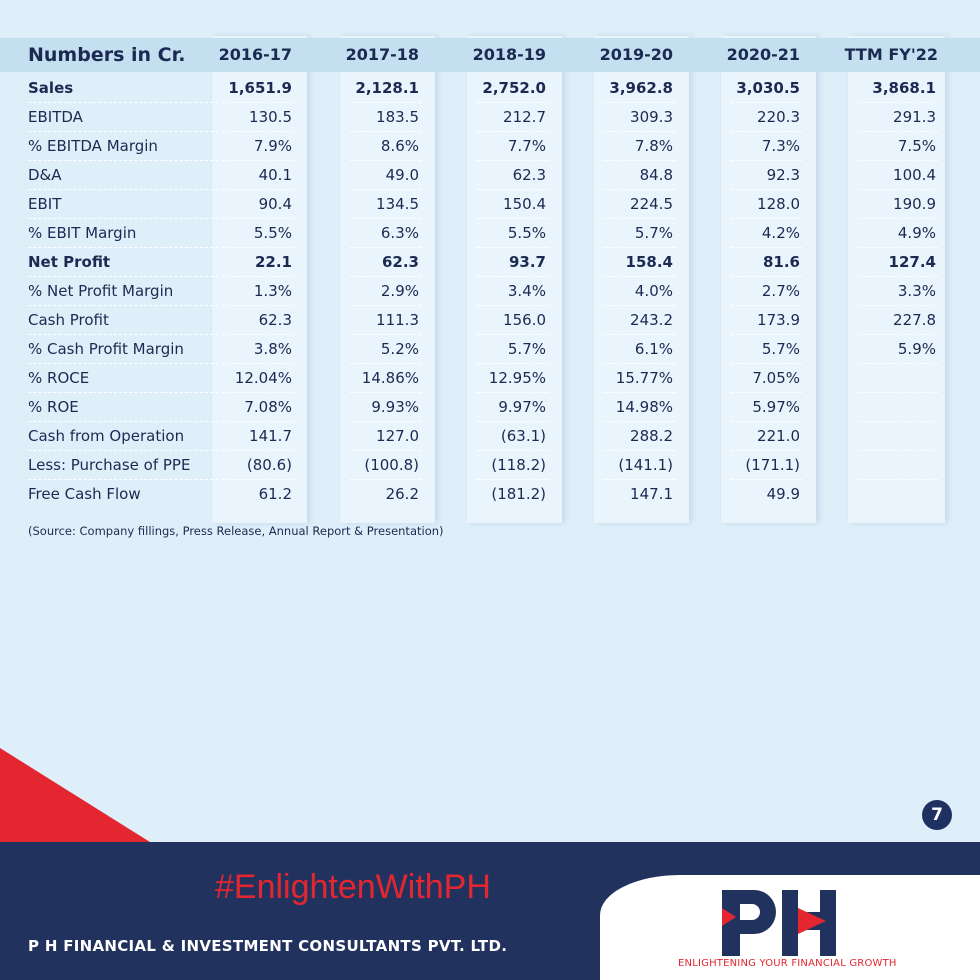 This screenshot has width=980, height=980. Describe the element at coordinates (651, 436) in the screenshot. I see `row-value: 288.2` at that location.